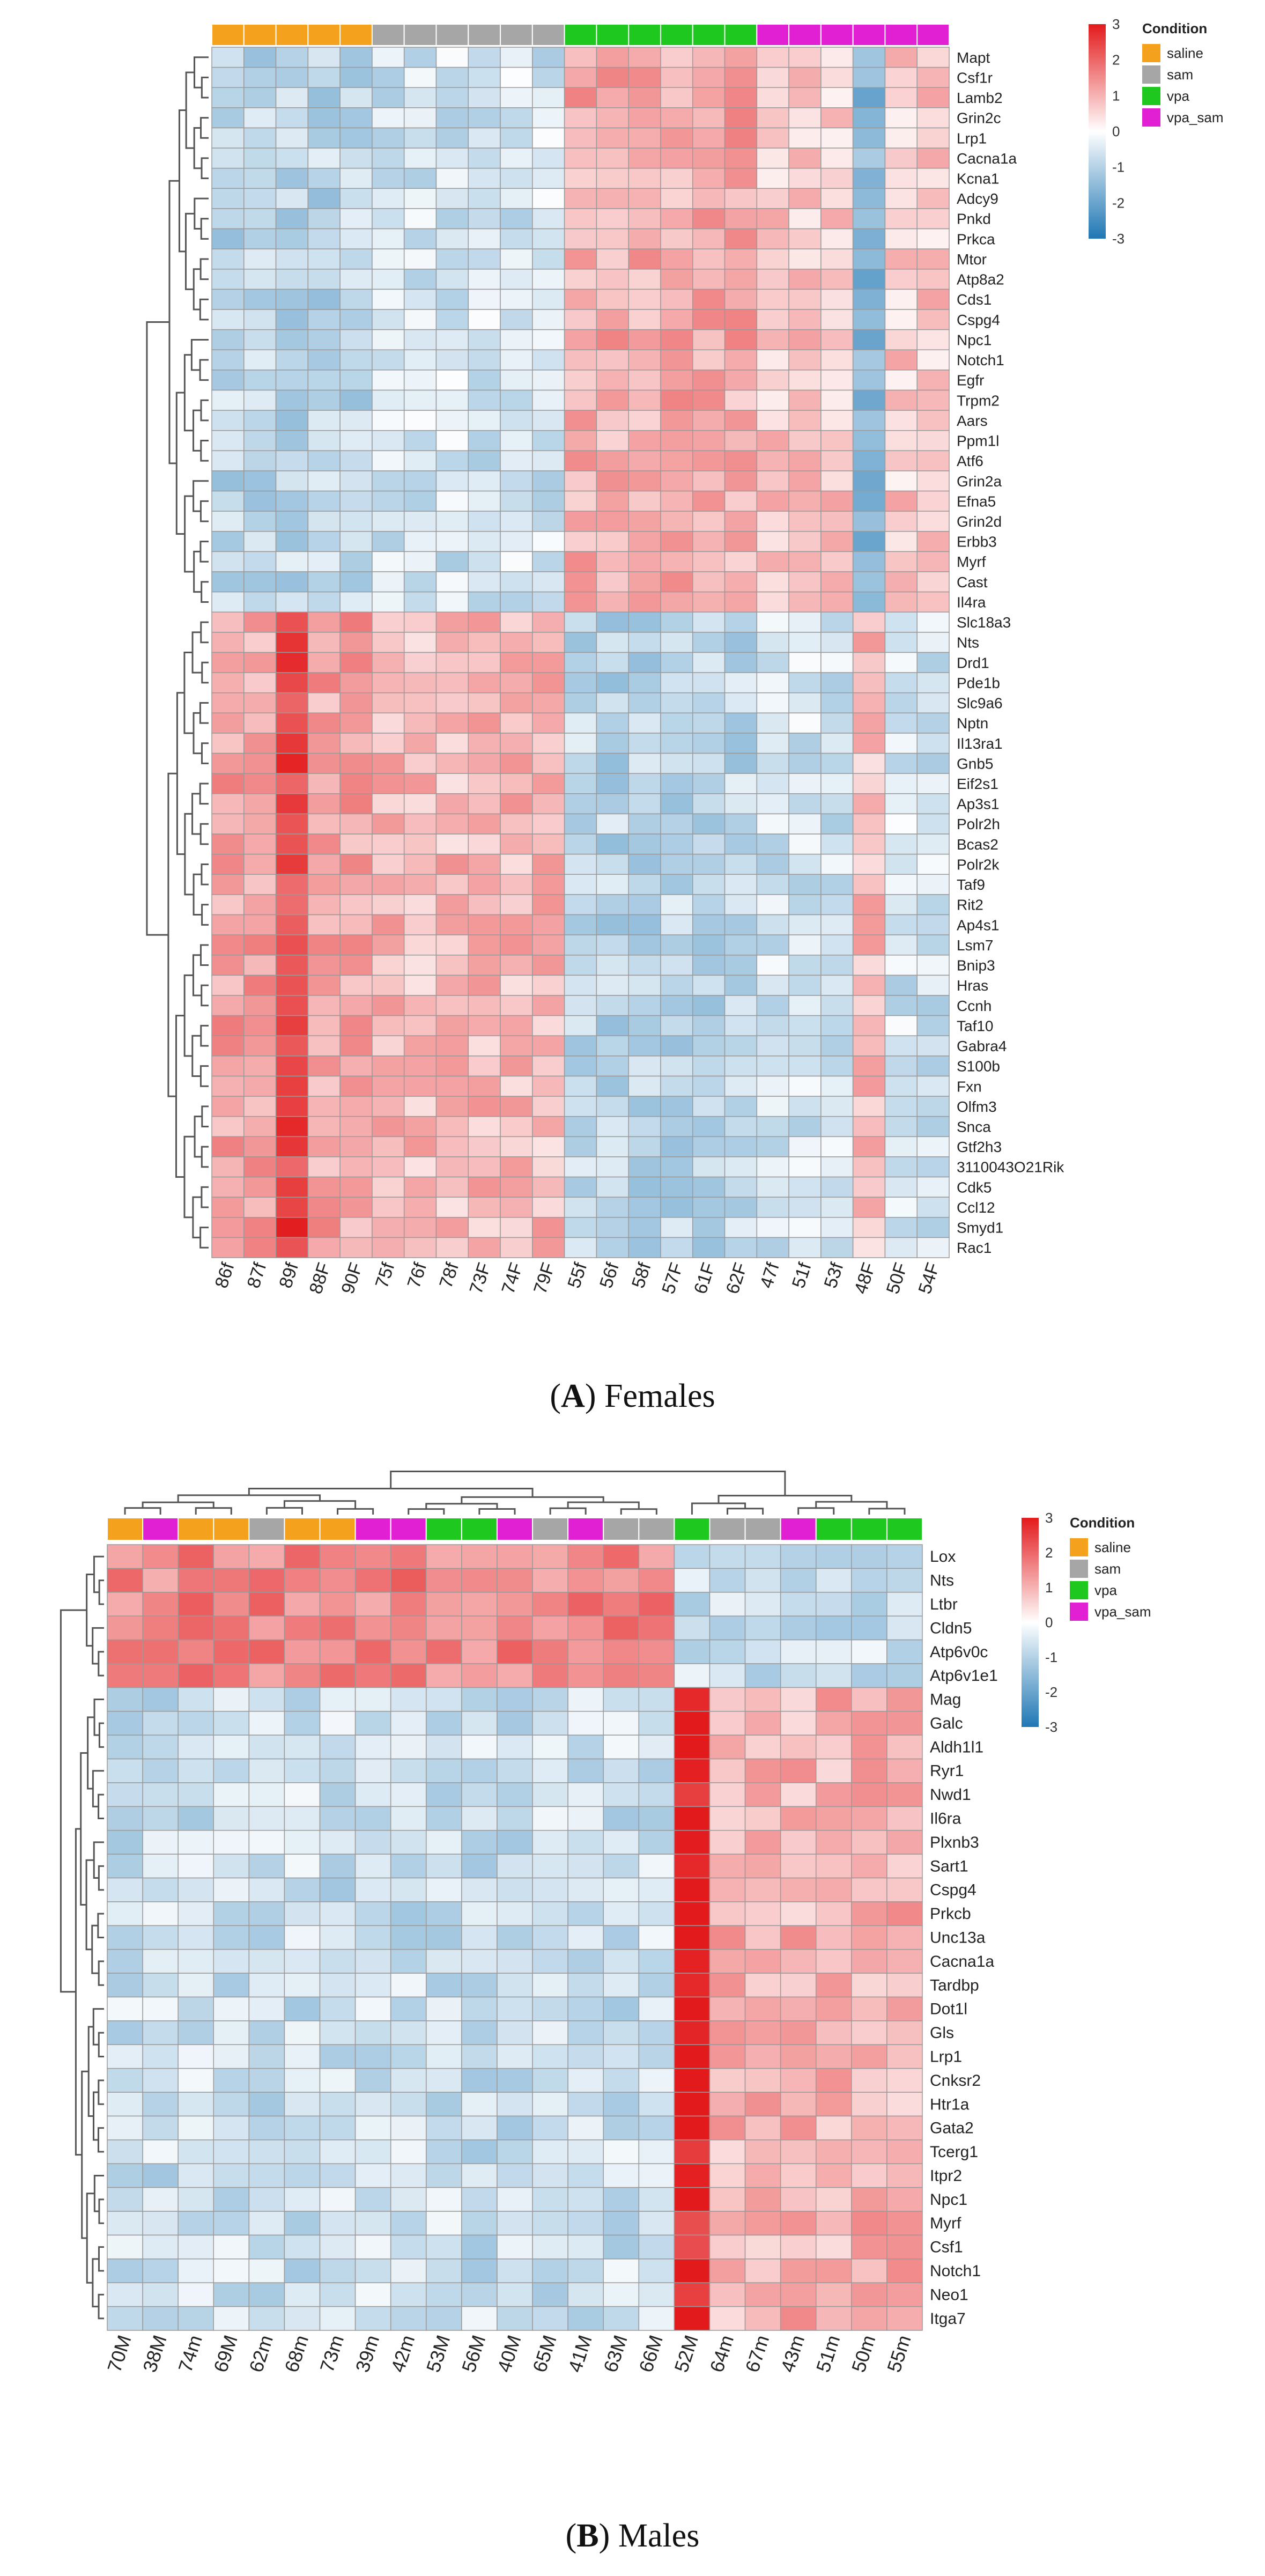 Image resolution: width=1265 pixels, height=2576 pixels. I want to click on cell-lamb2-79f, so click(548, 97).